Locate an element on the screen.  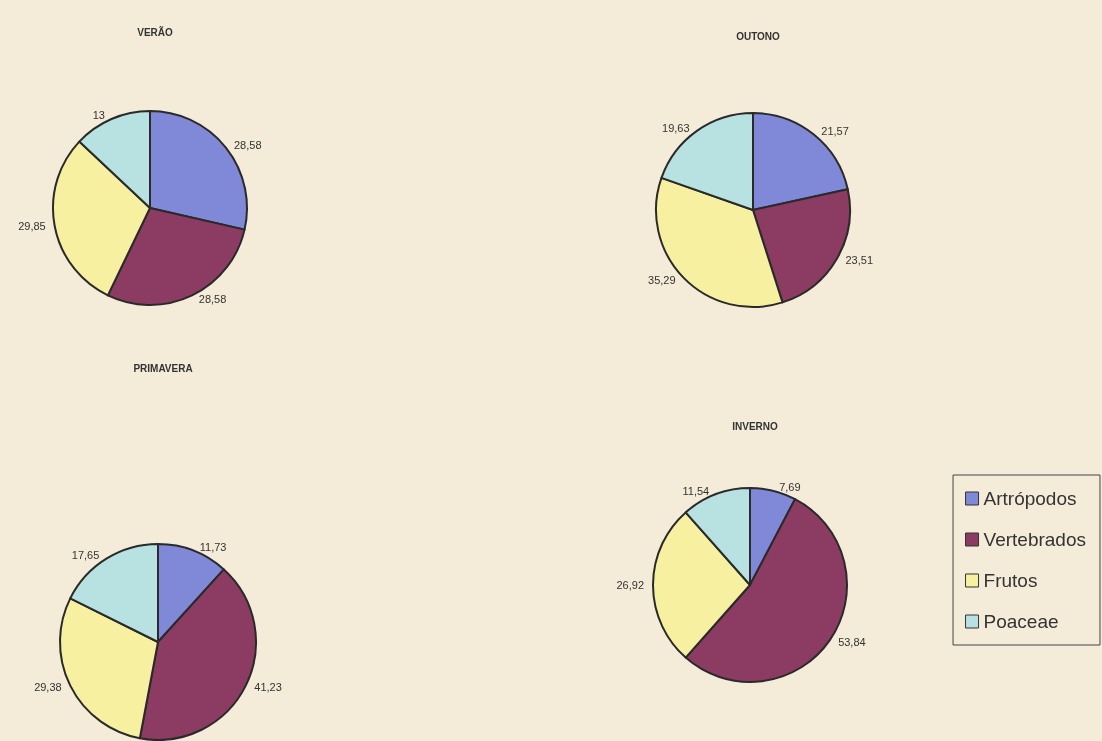
data-label: 17,65 is located at coordinates (85, 555).